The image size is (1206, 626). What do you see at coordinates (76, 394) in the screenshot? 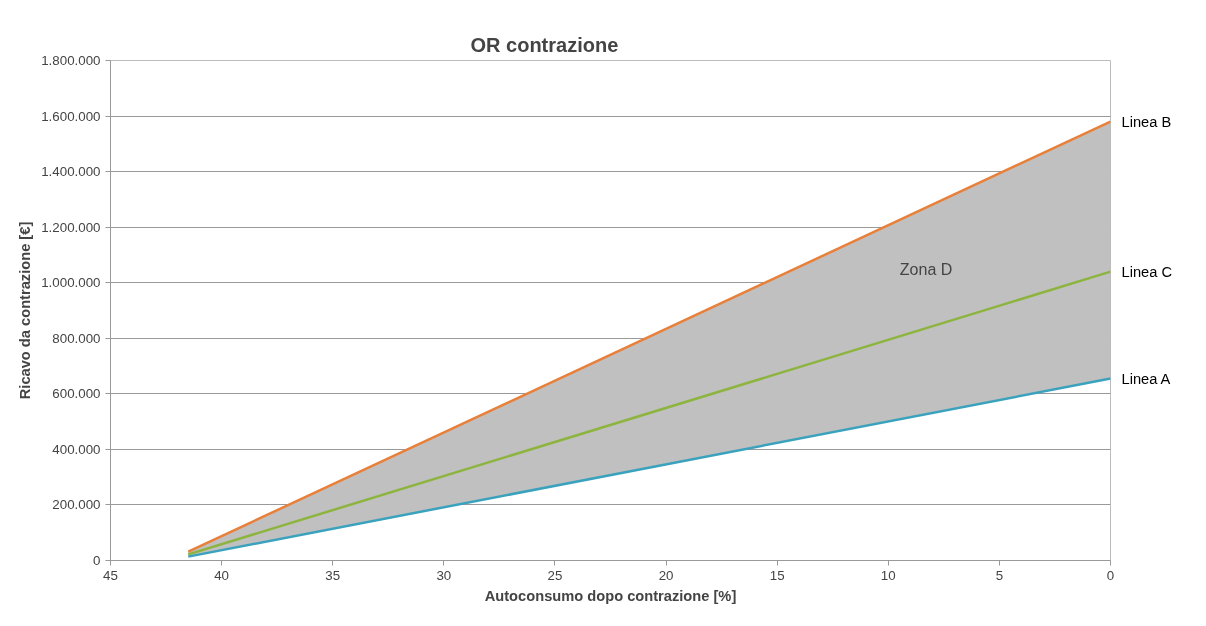
I see `y-tick-label: 600.000` at bounding box center [76, 394].